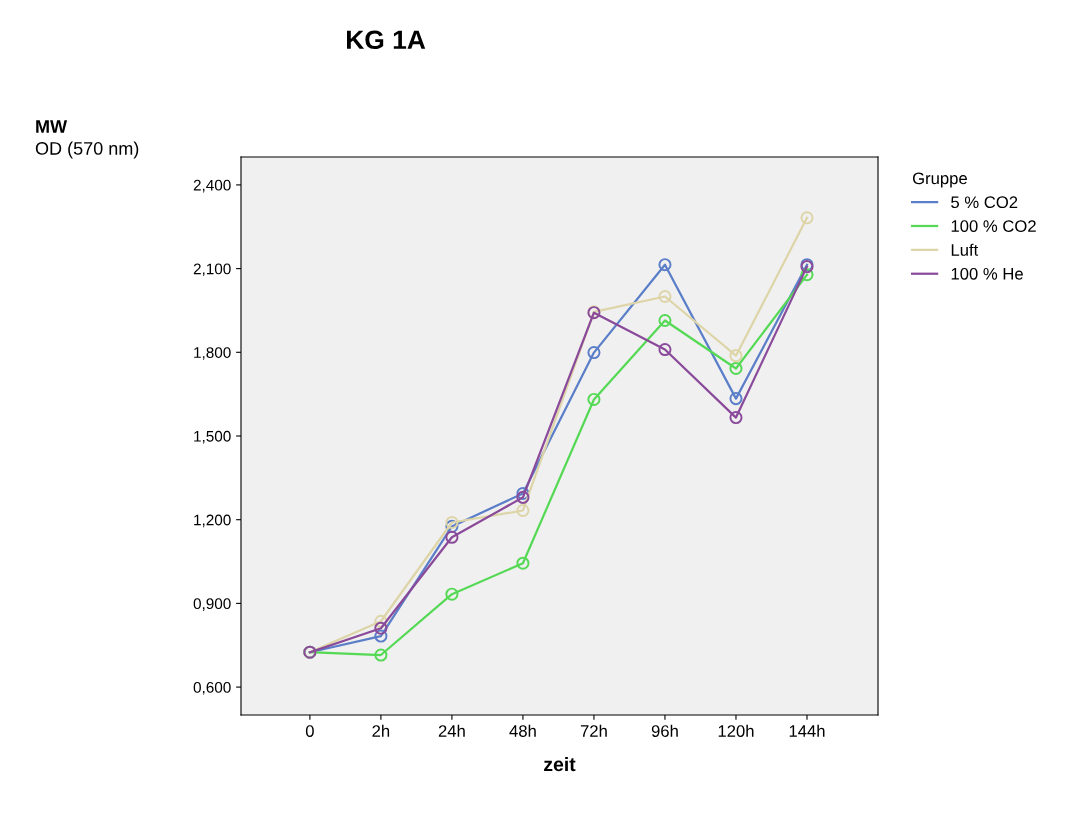  Describe the element at coordinates (736, 730) in the screenshot. I see `x-tick-label: 120h` at that location.